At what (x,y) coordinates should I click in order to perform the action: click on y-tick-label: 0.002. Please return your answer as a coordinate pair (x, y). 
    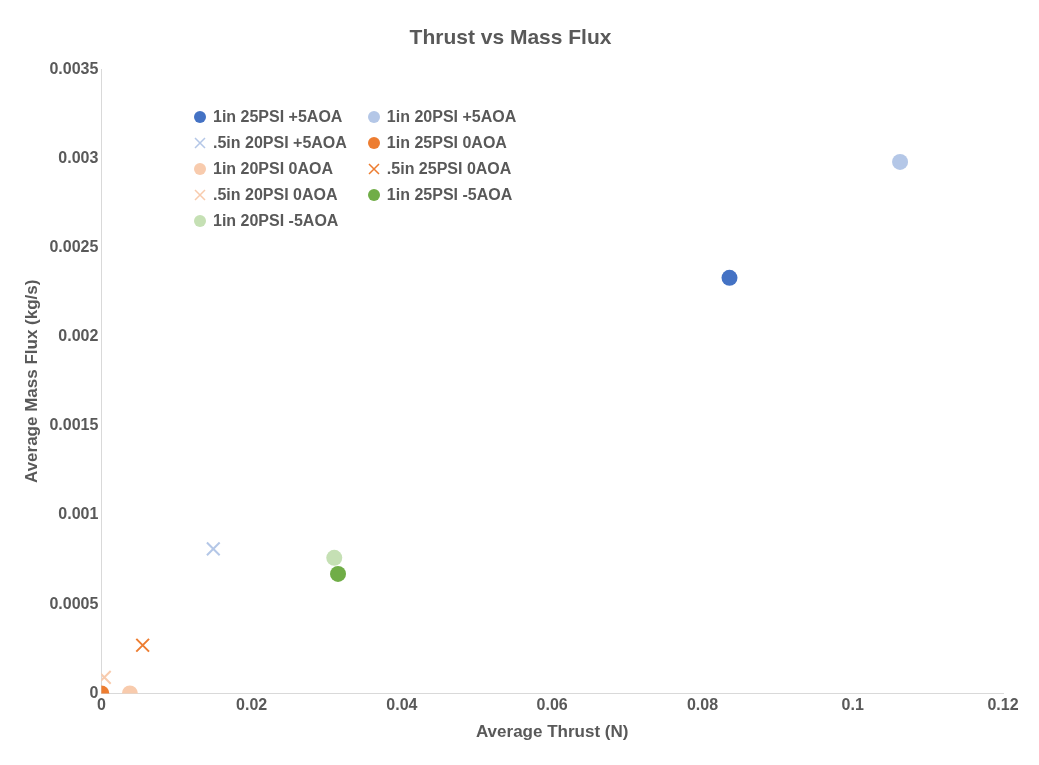
    Looking at the image, I should click on (78, 336).